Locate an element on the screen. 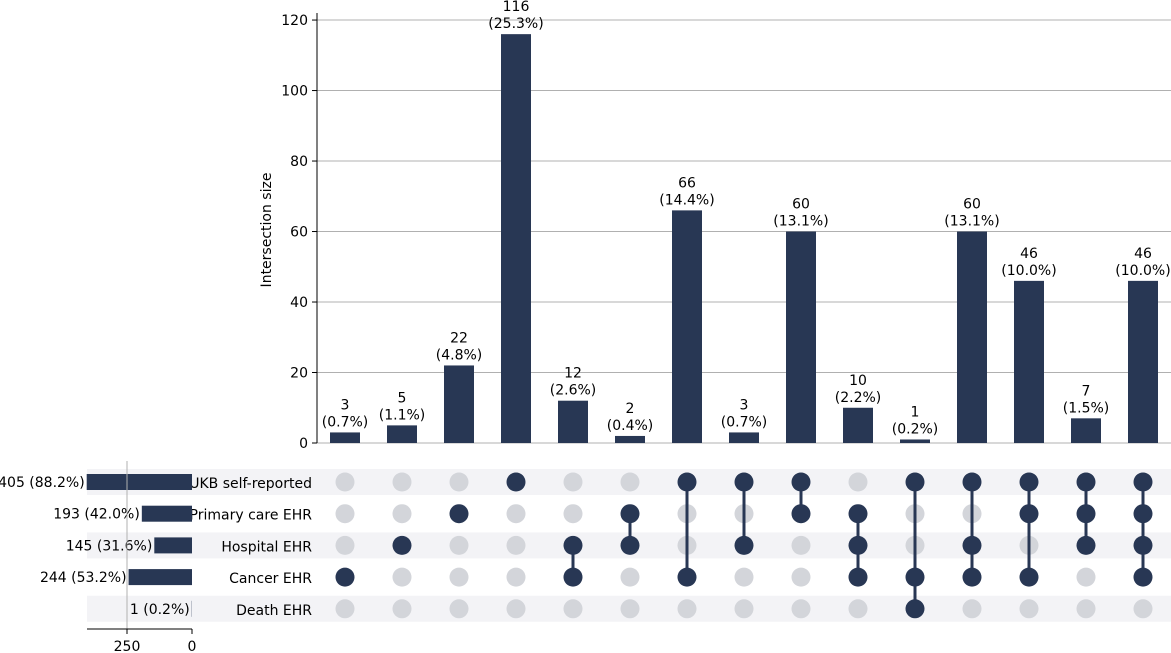  bar-count-label: 10 is located at coordinates (858, 381).